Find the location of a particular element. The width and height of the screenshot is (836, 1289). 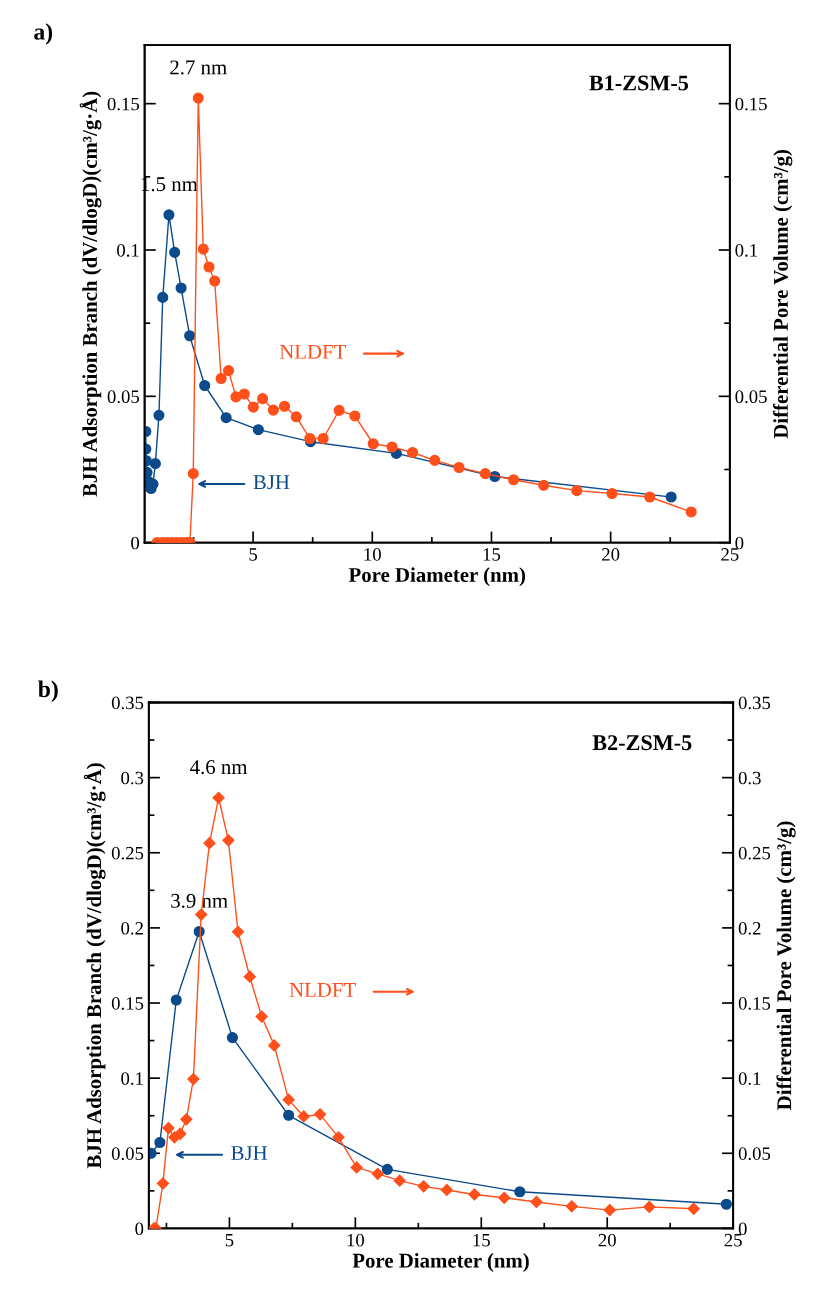

y2-tick-label: 0.2 is located at coordinates (749, 928).